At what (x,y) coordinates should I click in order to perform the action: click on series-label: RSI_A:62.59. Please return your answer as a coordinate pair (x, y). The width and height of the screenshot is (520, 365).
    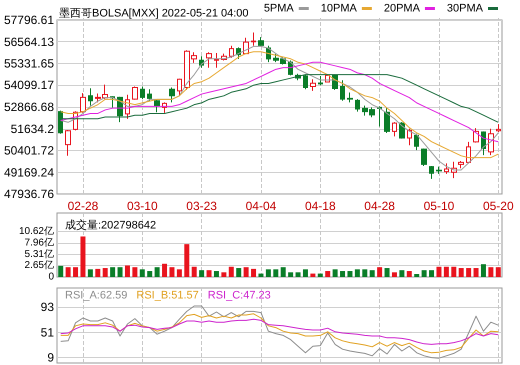
    Looking at the image, I should click on (96, 296).